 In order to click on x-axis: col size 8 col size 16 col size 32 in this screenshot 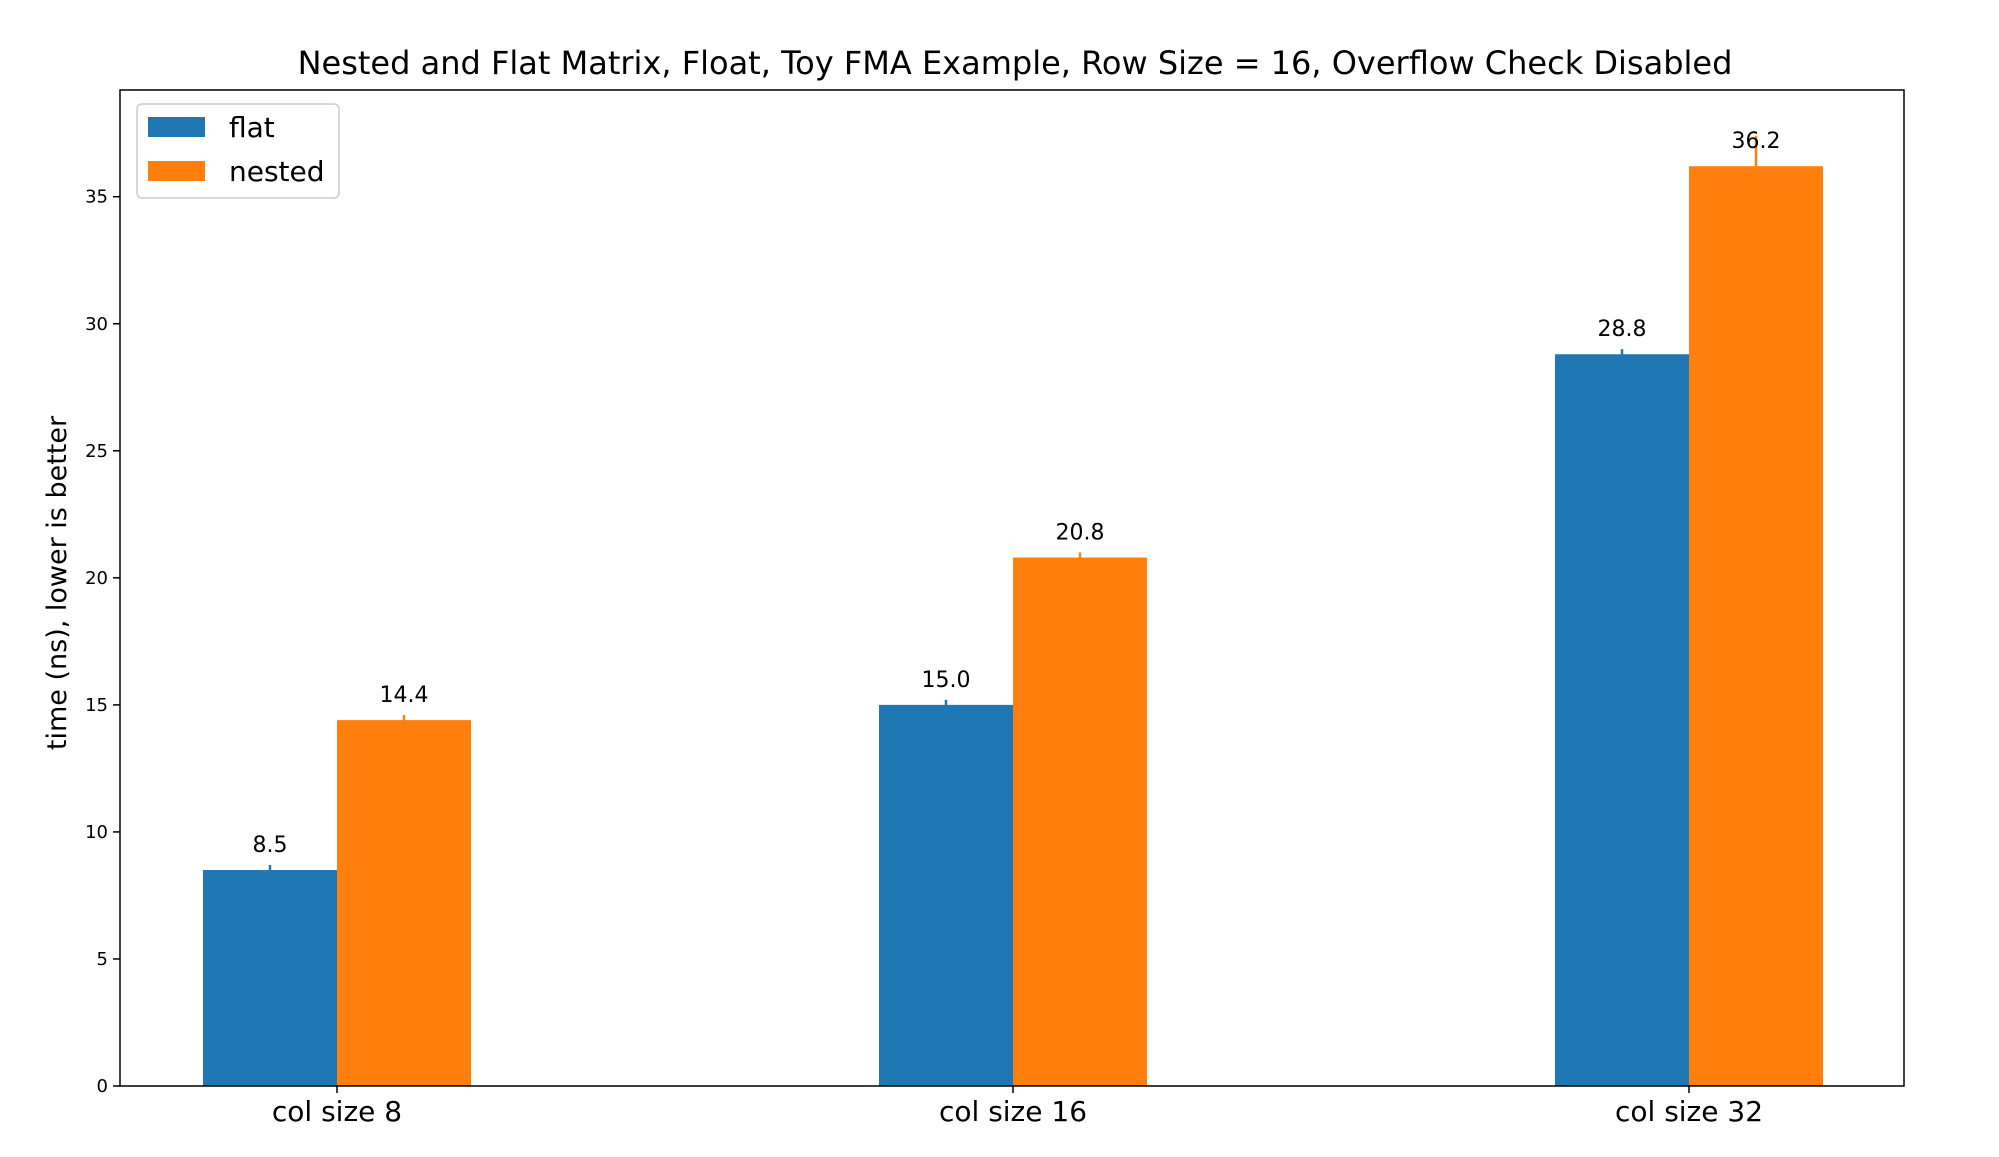, I will do `click(1017, 1107)`.